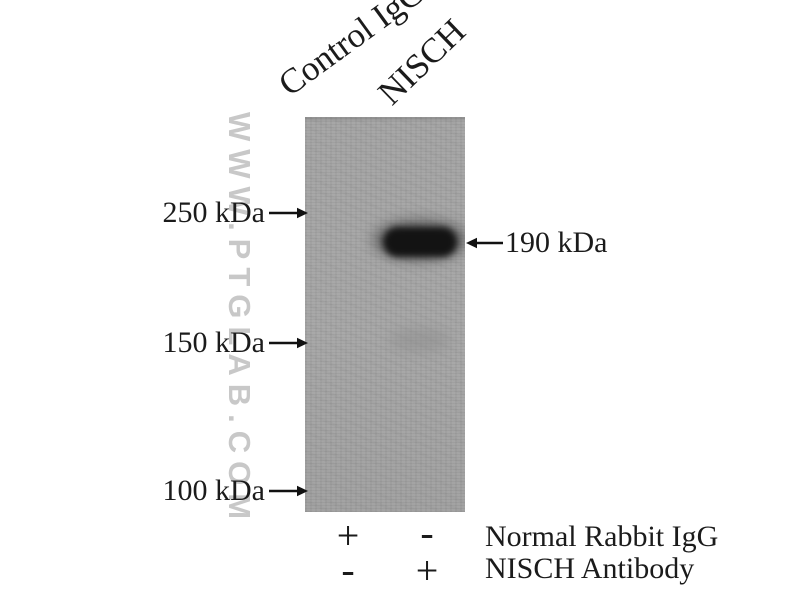  Describe the element at coordinates (420, 242) in the screenshot. I see `protein-band-190kda` at that location.